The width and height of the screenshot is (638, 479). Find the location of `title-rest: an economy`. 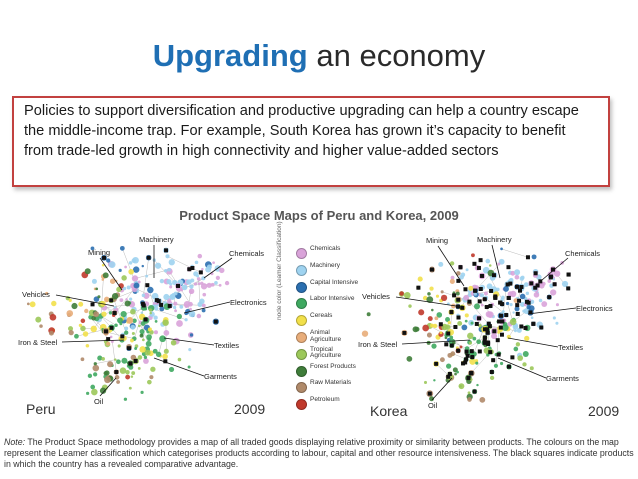

title-rest: an economy is located at coordinates (401, 55).